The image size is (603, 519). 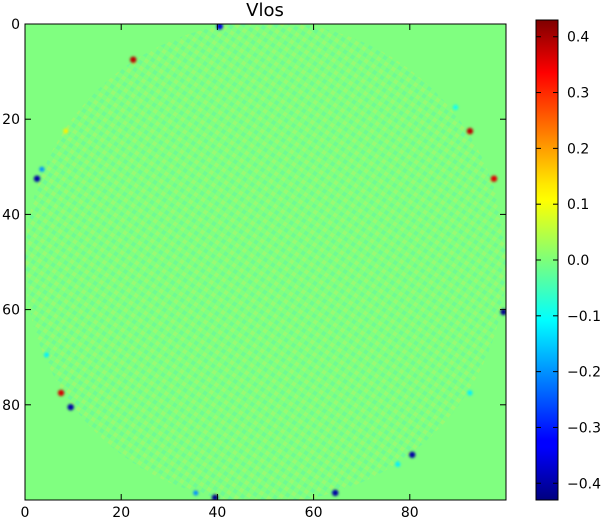 I want to click on colorbar-tick-label: −0.2, so click(x=584, y=373).